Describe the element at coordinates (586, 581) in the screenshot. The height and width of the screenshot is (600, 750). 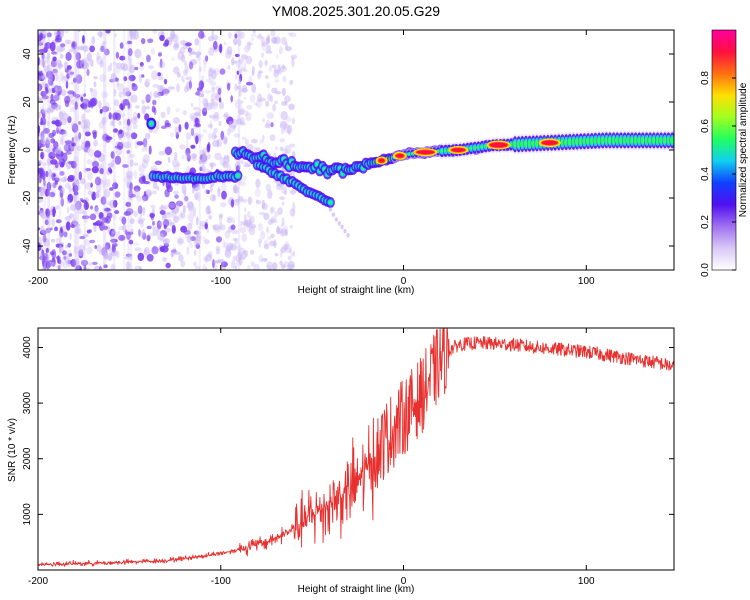
I see `snr-xtick-label: 100` at that location.